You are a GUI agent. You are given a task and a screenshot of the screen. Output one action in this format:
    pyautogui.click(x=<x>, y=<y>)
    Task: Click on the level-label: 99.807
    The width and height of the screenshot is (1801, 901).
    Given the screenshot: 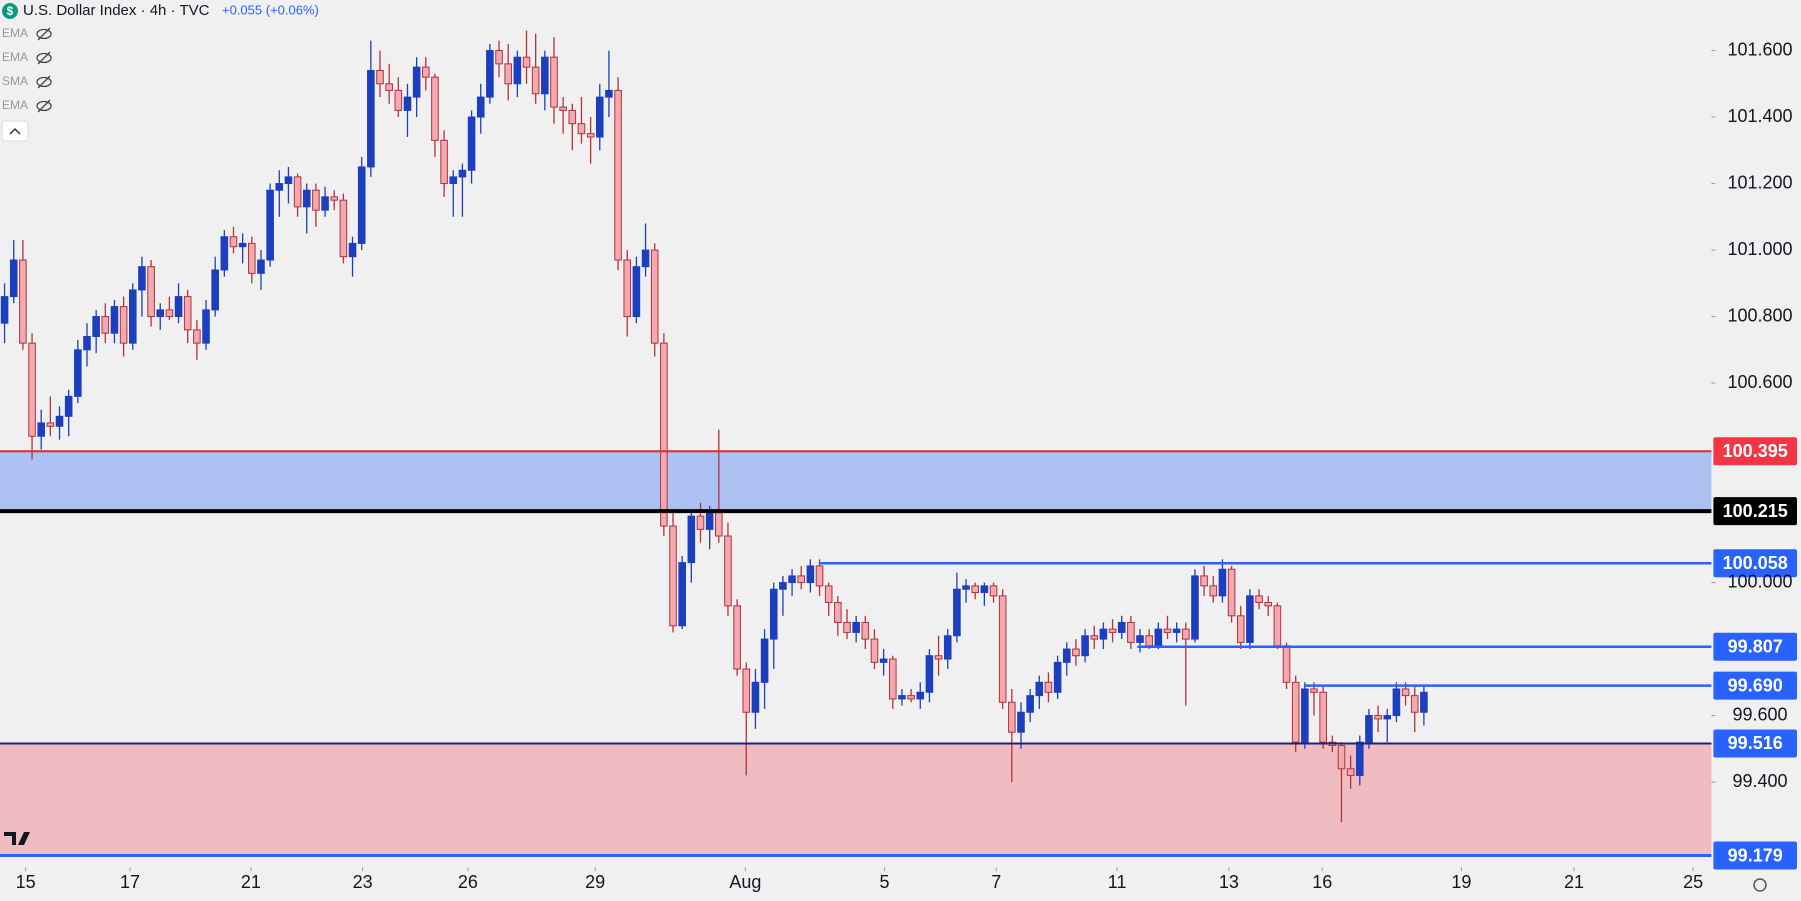 What is the action you would take?
    pyautogui.click(x=1755, y=646)
    